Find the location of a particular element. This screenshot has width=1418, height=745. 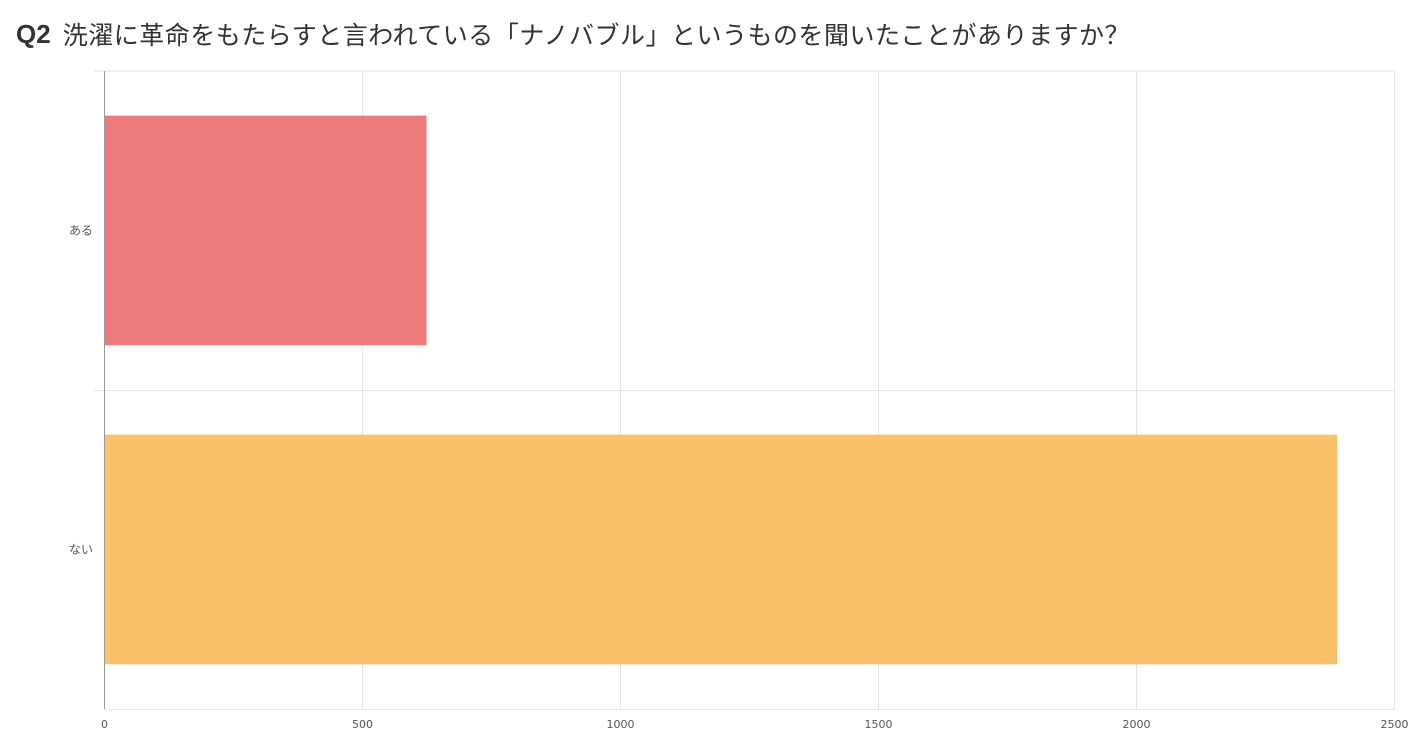

x-tick-label: 500 is located at coordinates (362, 724).